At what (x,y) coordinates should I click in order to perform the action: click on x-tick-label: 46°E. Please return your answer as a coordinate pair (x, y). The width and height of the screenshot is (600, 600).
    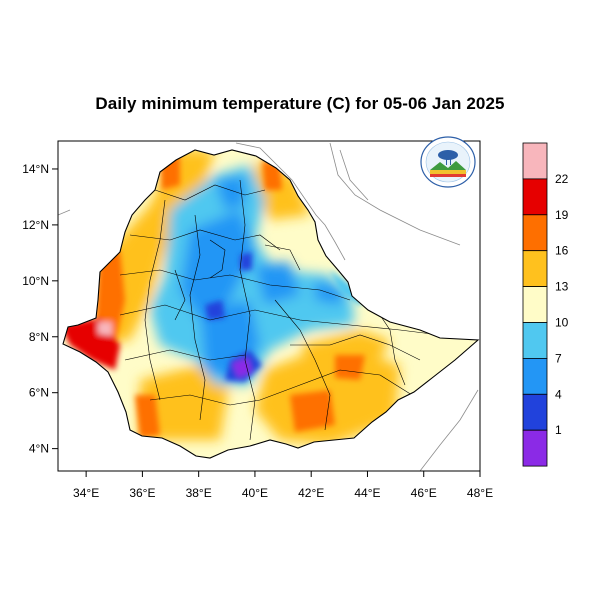
    Looking at the image, I should click on (424, 493).